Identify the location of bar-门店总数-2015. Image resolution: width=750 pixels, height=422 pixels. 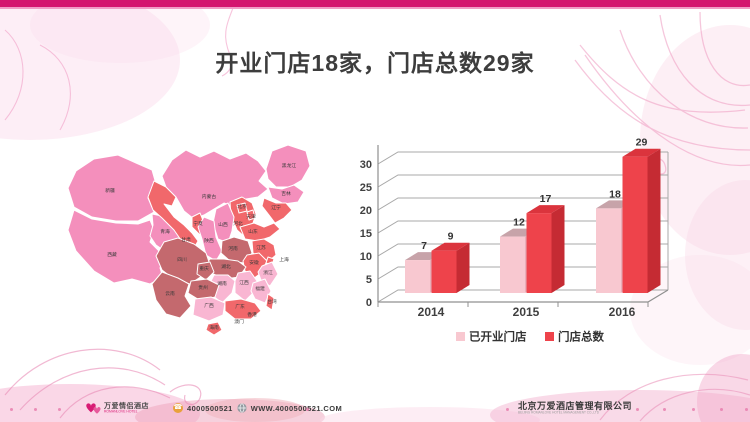
(539, 253).